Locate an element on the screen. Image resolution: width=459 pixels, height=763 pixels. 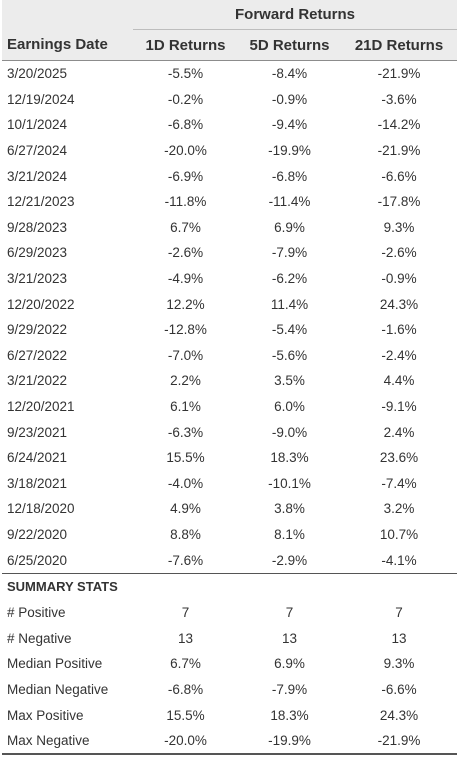
row-label-cell: Median Positive is located at coordinates (55, 664).